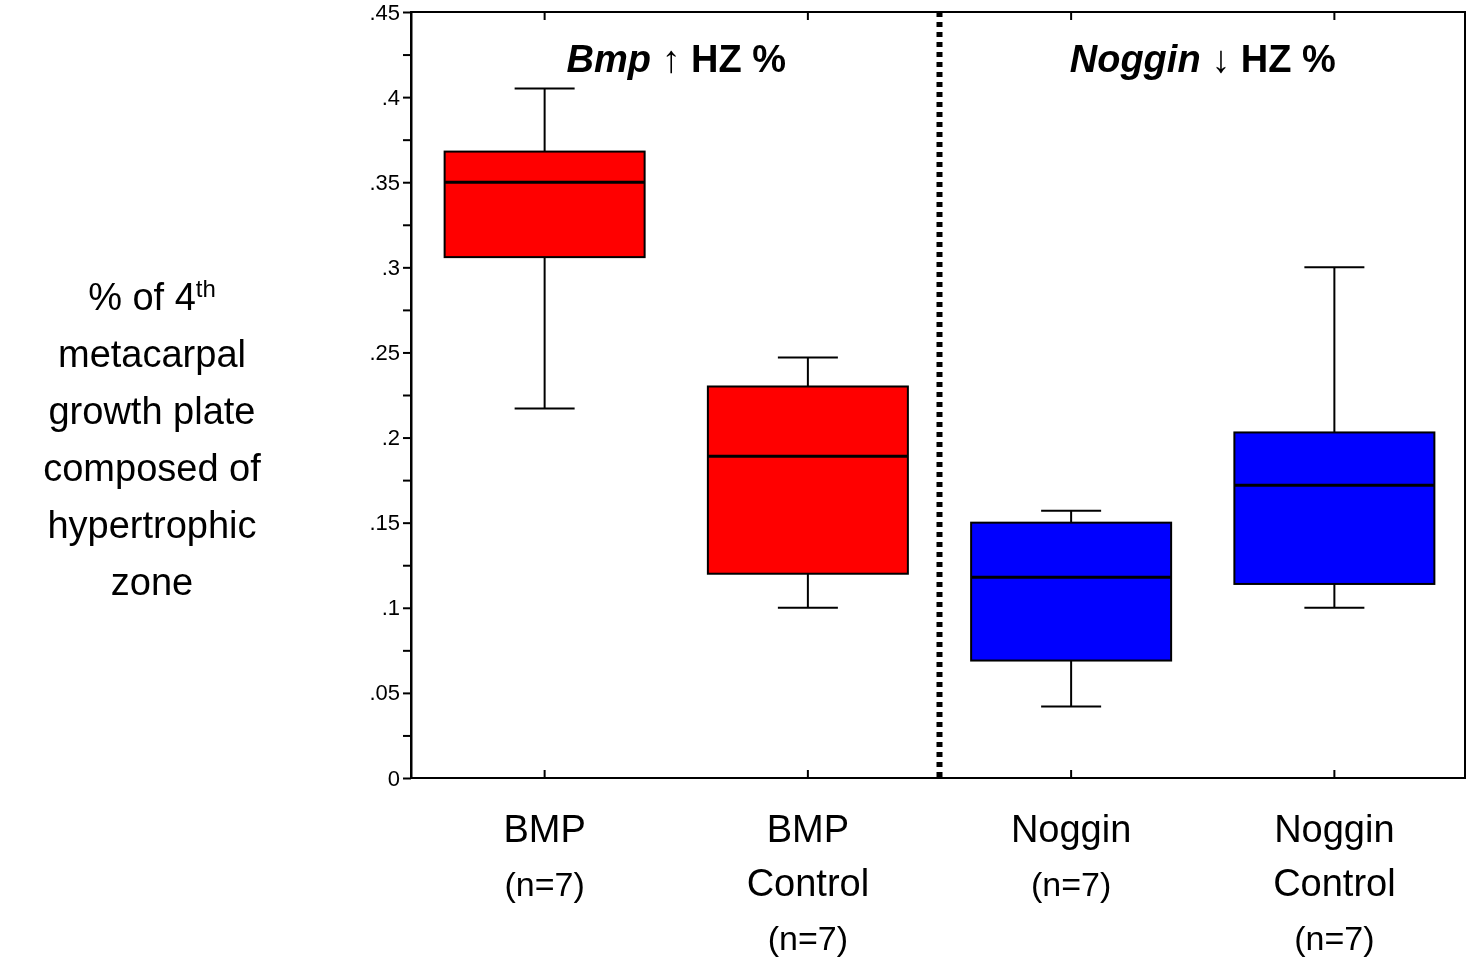 The width and height of the screenshot is (1467, 975). Describe the element at coordinates (1071, 855) in the screenshot. I see `x-tick-label: Noggin (n=7)` at that location.